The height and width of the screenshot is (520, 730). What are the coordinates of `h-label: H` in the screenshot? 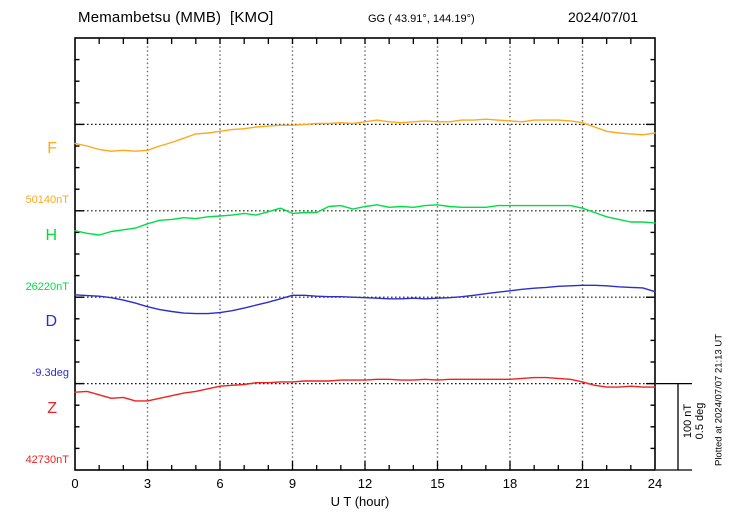 It's located at (51, 235).